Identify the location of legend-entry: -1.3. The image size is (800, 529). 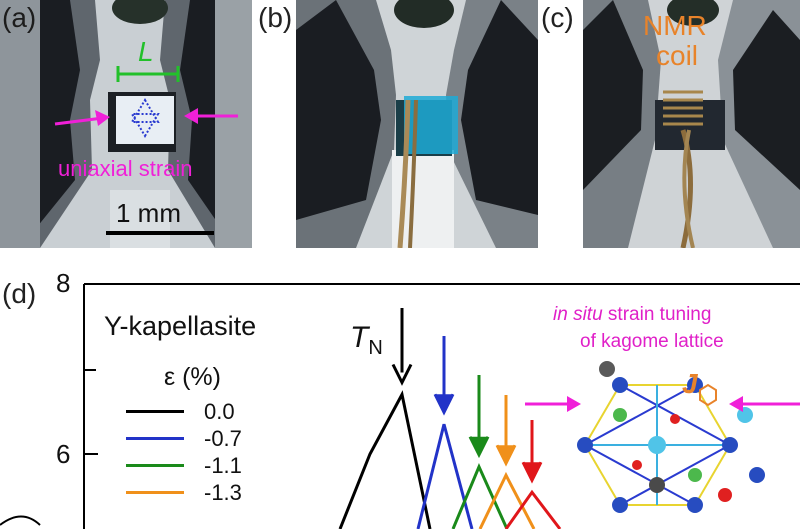
(206, 492).